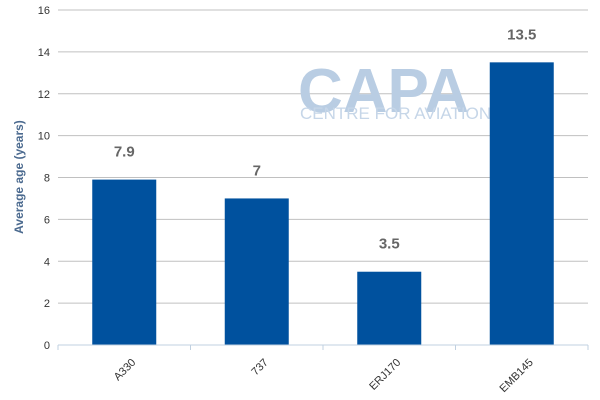 This screenshot has height=400, width=600. I want to click on y-tick-label: 10, so click(44, 137).